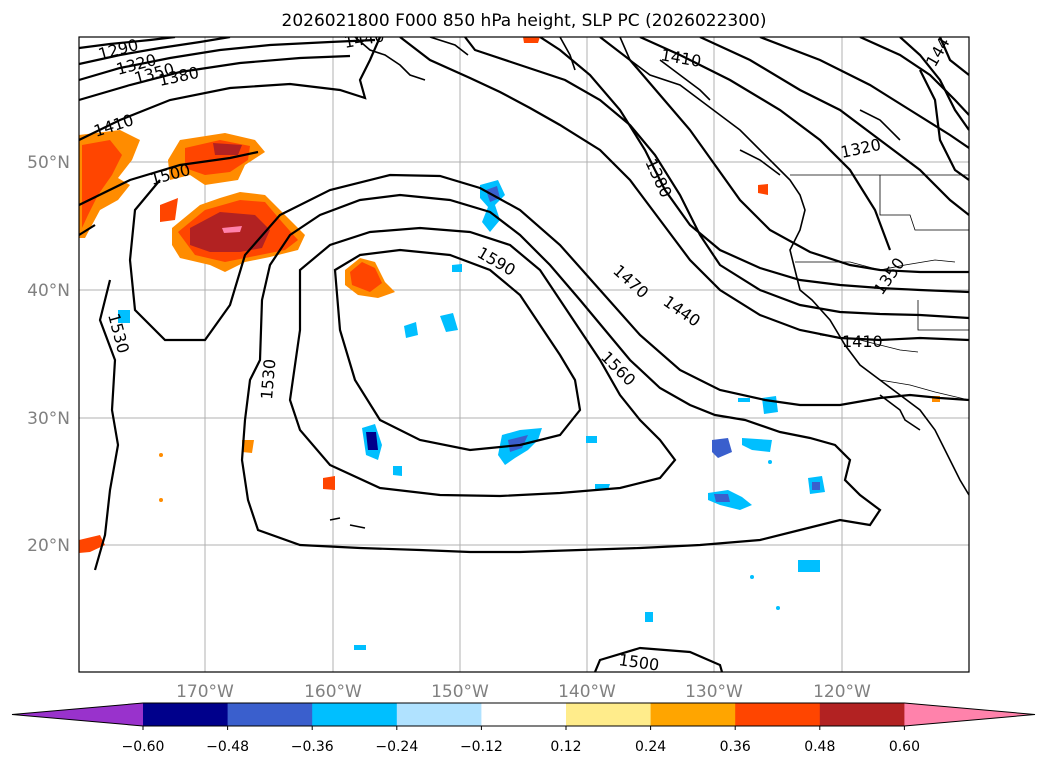 The image size is (1047, 765). I want to click on lon-label-160w: 160°W, so click(333, 692).